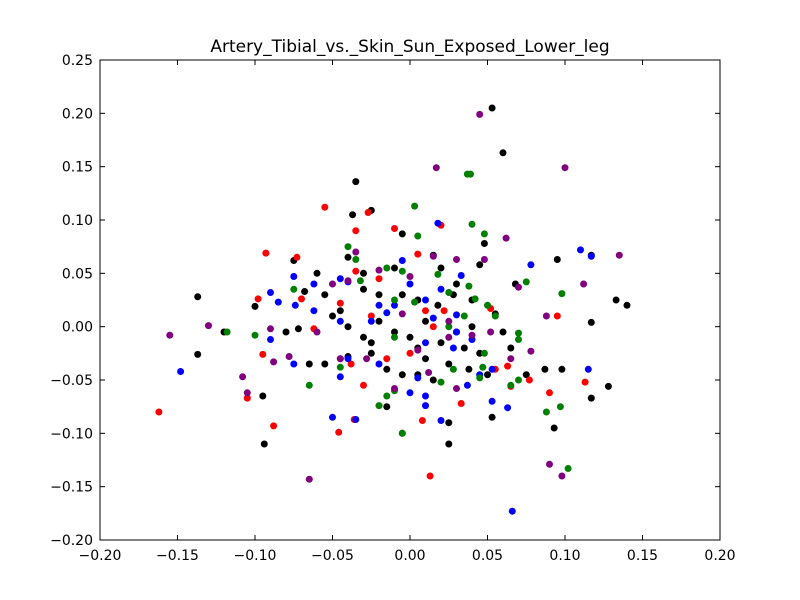 This screenshot has width=800, height=600. What do you see at coordinates (255, 556) in the screenshot?
I see `x-tick-label: −0.10` at bounding box center [255, 556].